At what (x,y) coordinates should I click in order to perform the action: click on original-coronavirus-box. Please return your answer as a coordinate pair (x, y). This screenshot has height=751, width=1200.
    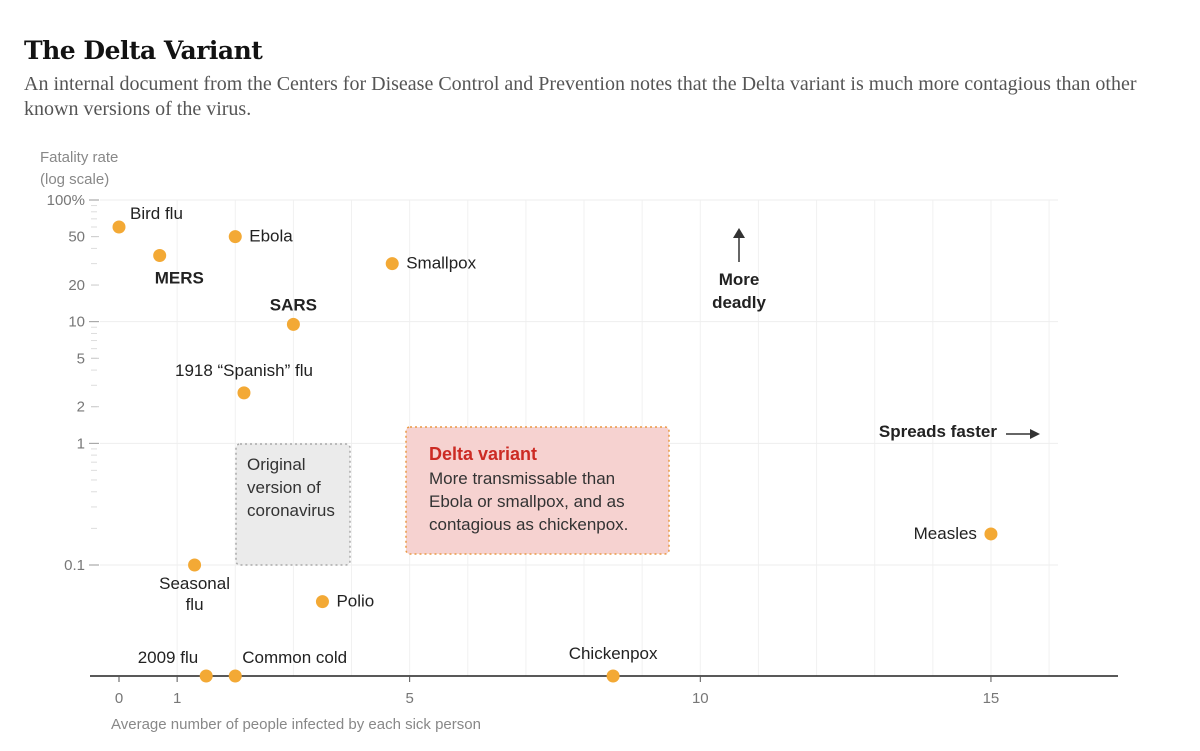
    Looking at the image, I should click on (293, 504).